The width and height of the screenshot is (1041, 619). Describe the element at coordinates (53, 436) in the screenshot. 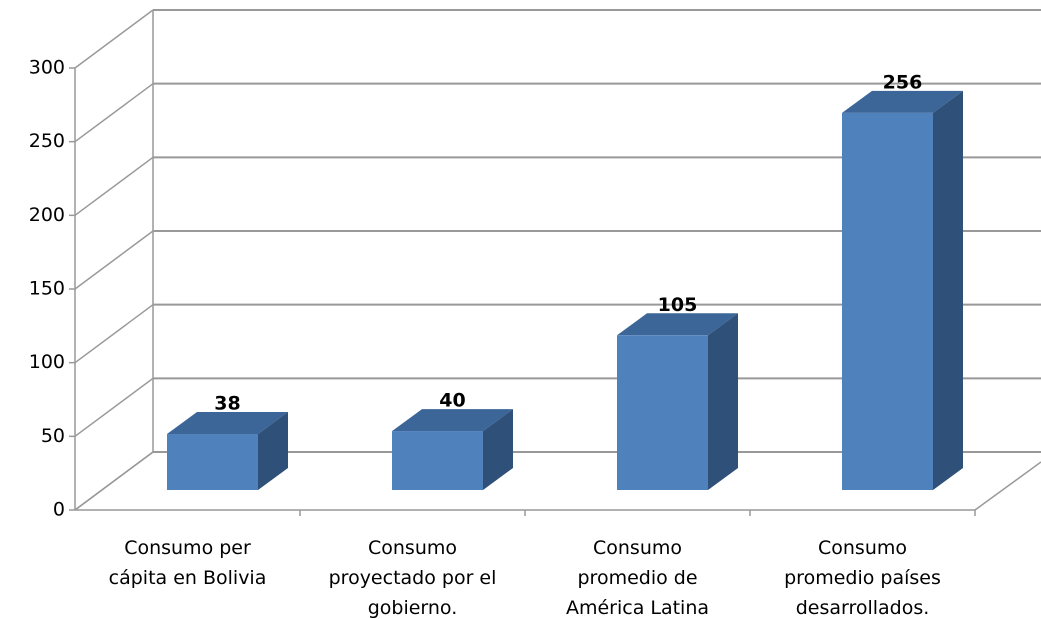

I see `y-tick-label: 50` at that location.